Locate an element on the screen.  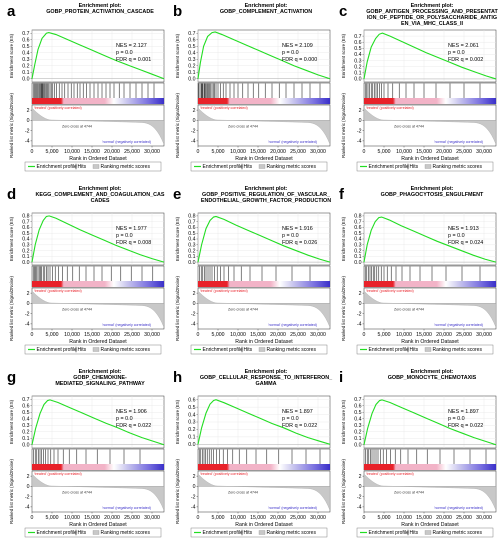
panel-letter: h is located at coordinates (177, 377).